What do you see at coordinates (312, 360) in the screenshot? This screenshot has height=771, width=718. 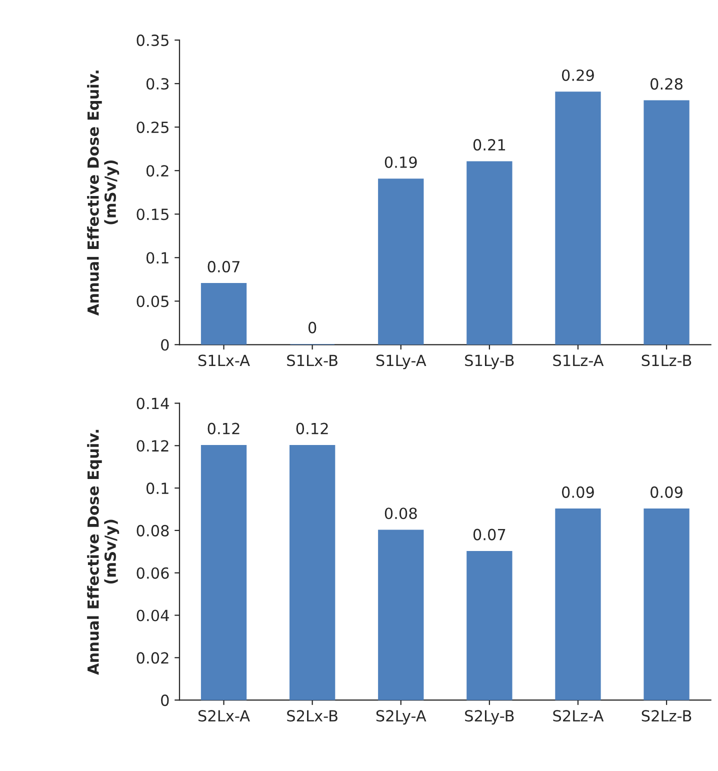 I see `x-tick-label: S1Lx-B` at bounding box center [312, 360].